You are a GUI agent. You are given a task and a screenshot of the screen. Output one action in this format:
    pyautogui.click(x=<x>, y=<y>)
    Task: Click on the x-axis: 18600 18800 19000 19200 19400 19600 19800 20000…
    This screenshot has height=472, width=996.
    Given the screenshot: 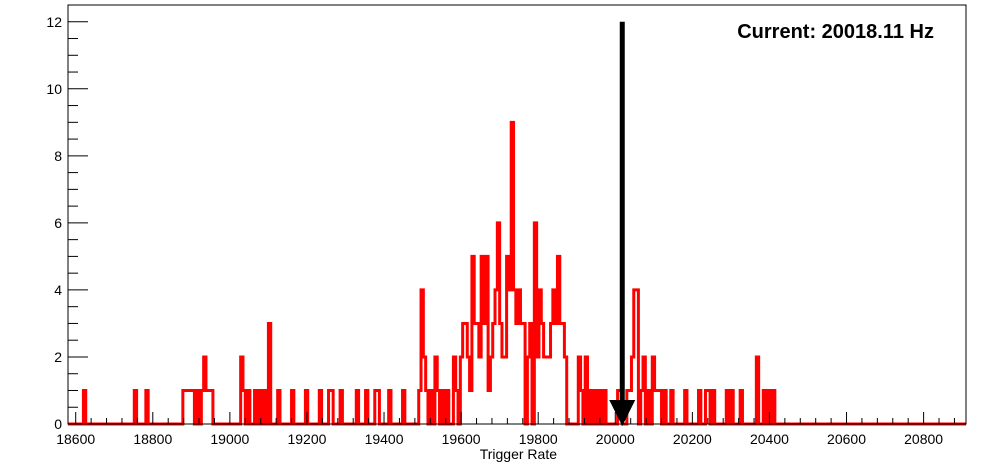 What is the action you would take?
    pyautogui.click(x=505, y=429)
    